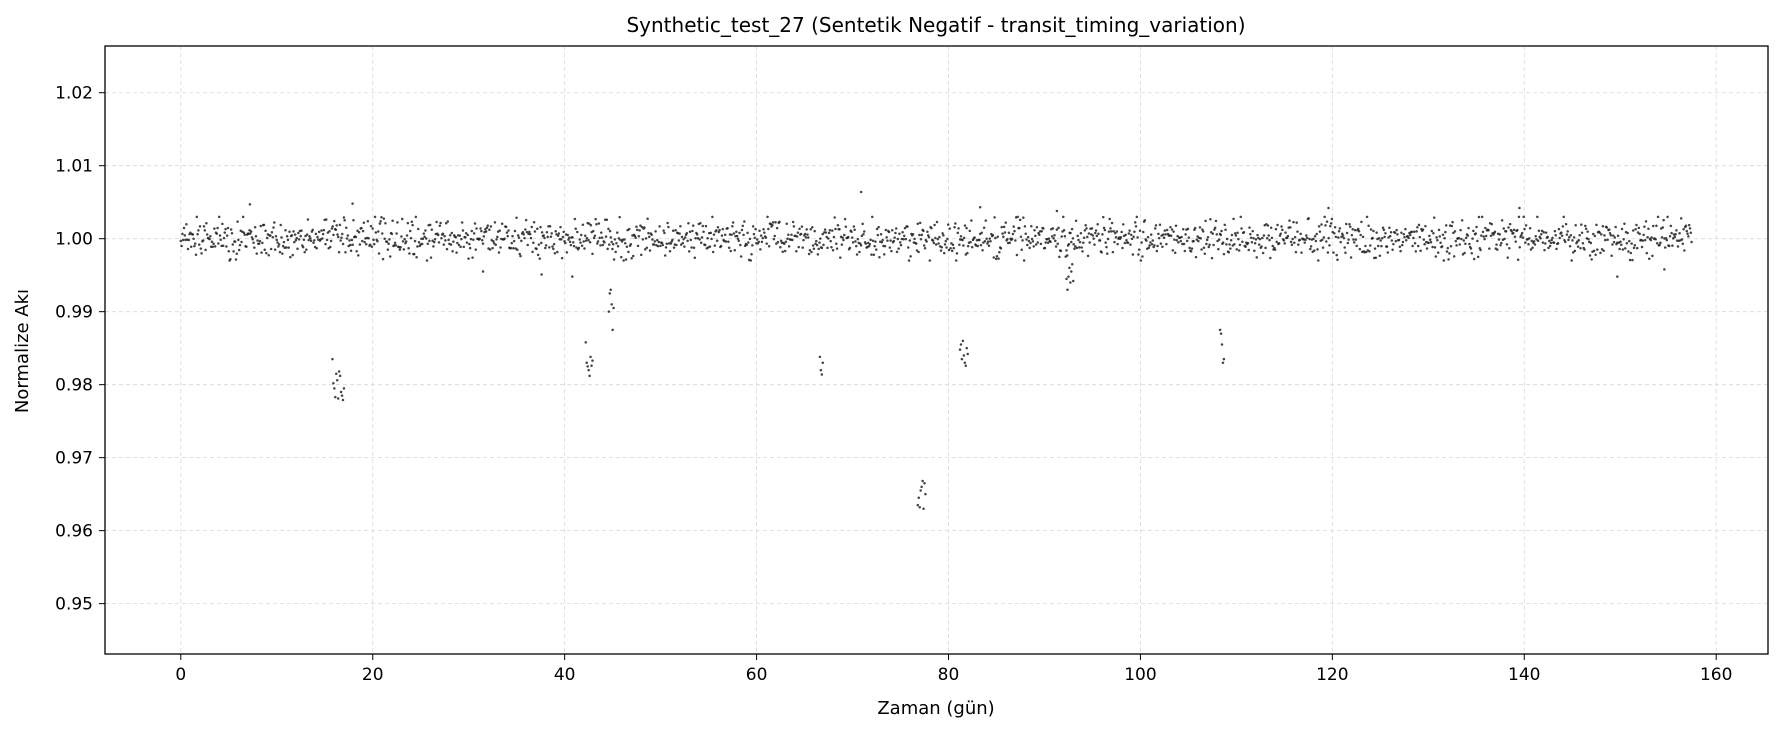 The image size is (1784, 733). I want to click on x-tick-label: 100, so click(1140, 675).